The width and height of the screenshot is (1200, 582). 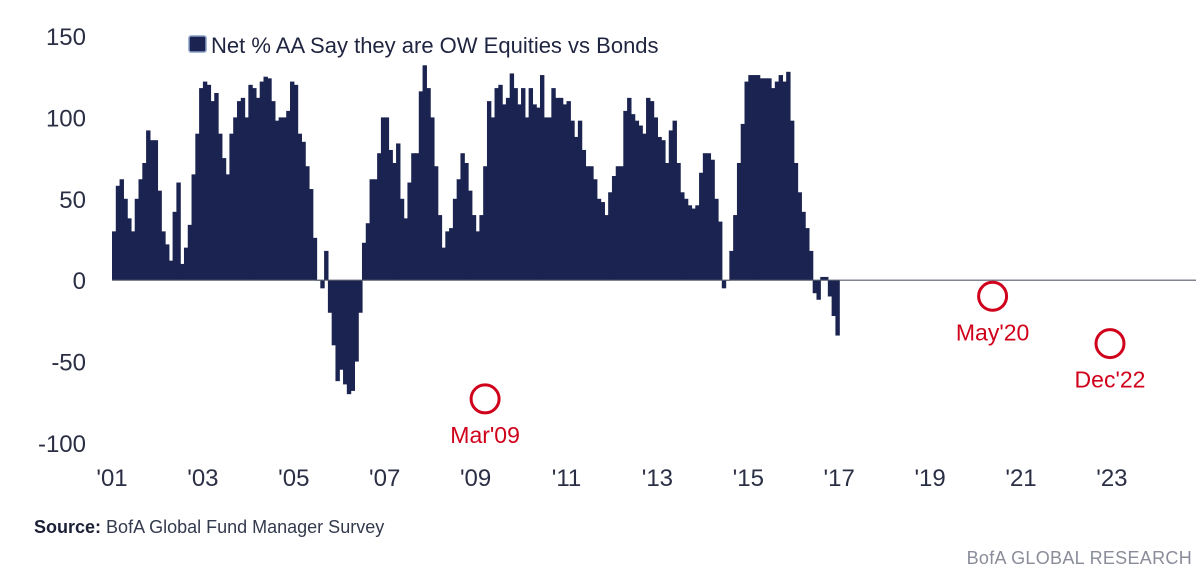 I want to click on source-label: Source:, so click(x=68, y=527).